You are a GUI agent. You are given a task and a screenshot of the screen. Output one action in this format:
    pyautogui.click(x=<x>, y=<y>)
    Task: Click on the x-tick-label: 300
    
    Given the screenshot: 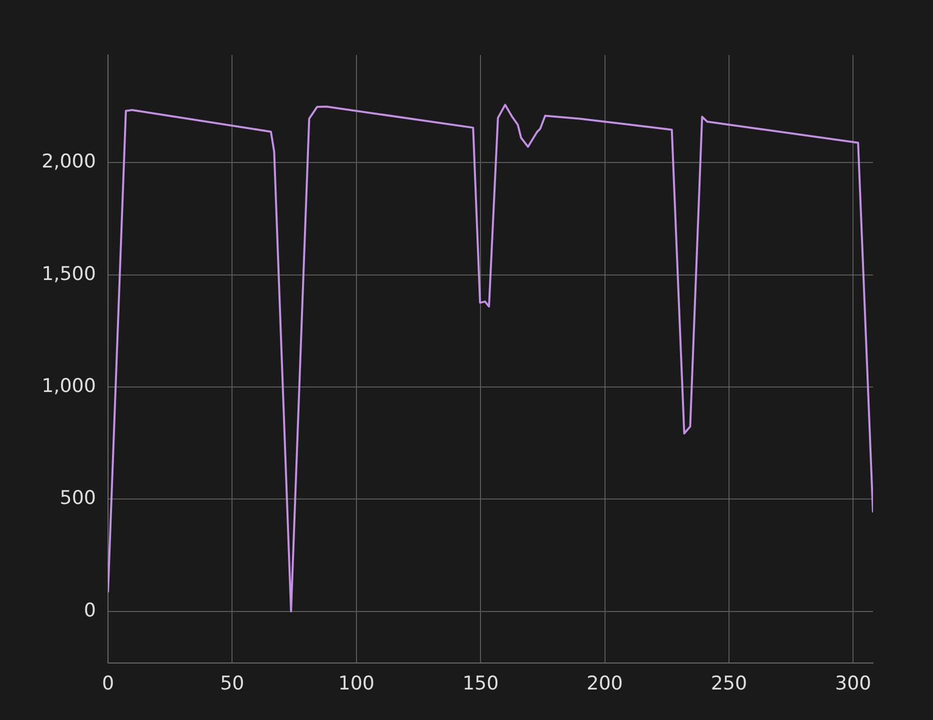 What is the action you would take?
    pyautogui.click(x=853, y=683)
    